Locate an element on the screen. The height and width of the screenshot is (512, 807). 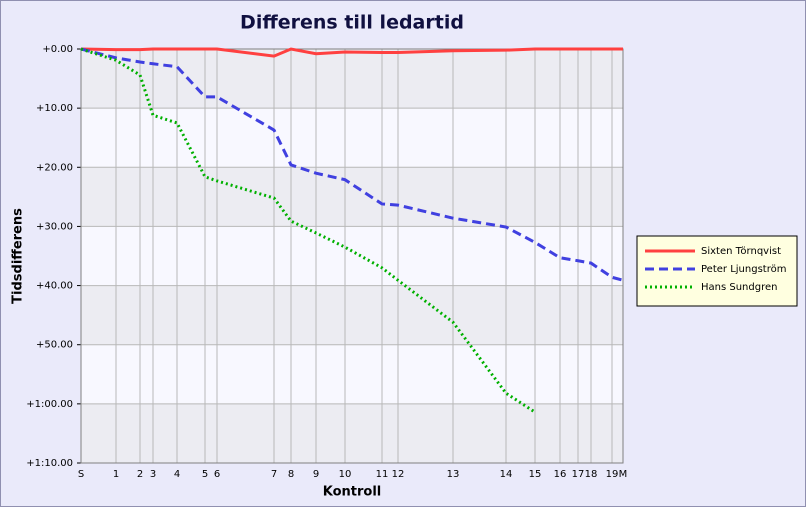
x-tick-label: 17 is located at coordinates (578, 474).